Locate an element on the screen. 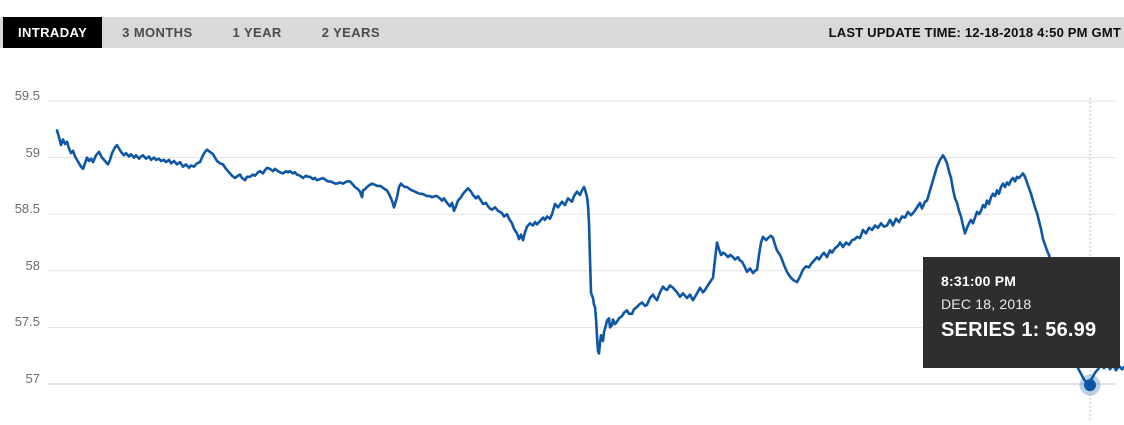 The width and height of the screenshot is (1124, 425). tooltip-time: 8:31:00 PM is located at coordinates (979, 281).